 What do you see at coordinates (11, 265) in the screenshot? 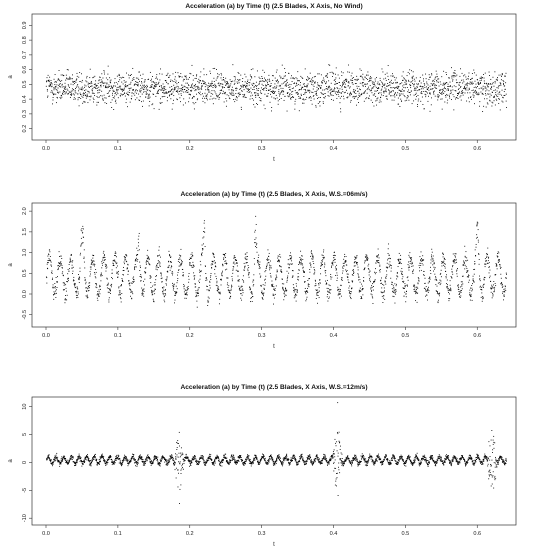
I see `y-axis-label: a` at bounding box center [11, 265].